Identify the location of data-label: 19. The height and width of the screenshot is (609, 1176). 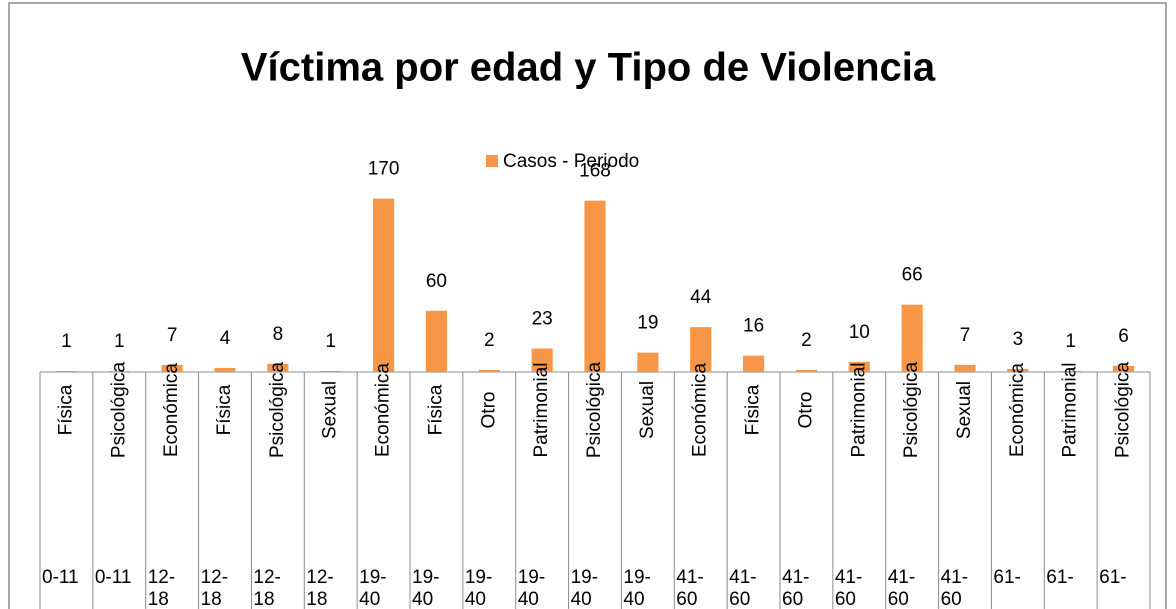
(647, 323).